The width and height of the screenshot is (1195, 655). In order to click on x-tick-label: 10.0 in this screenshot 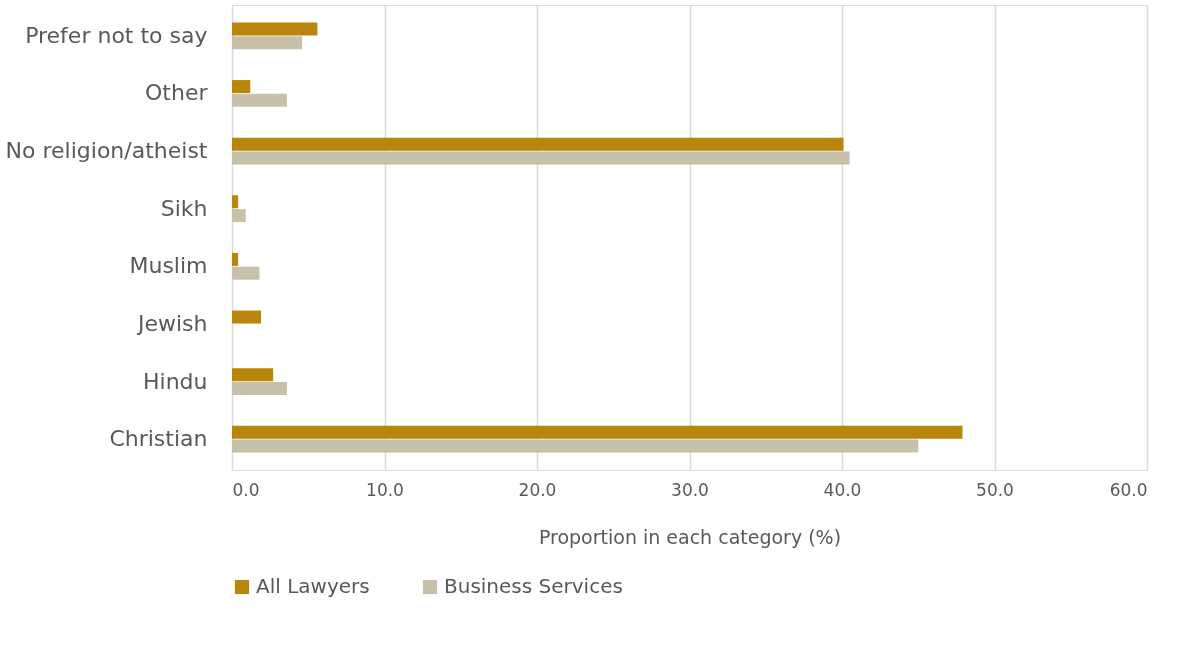, I will do `click(385, 489)`.